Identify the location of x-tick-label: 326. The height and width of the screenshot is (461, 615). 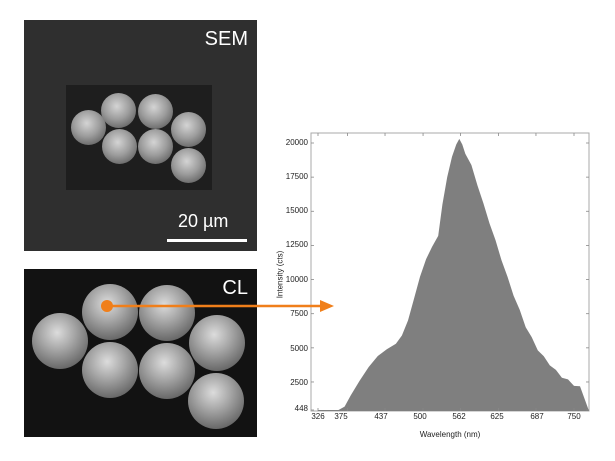
(318, 416).